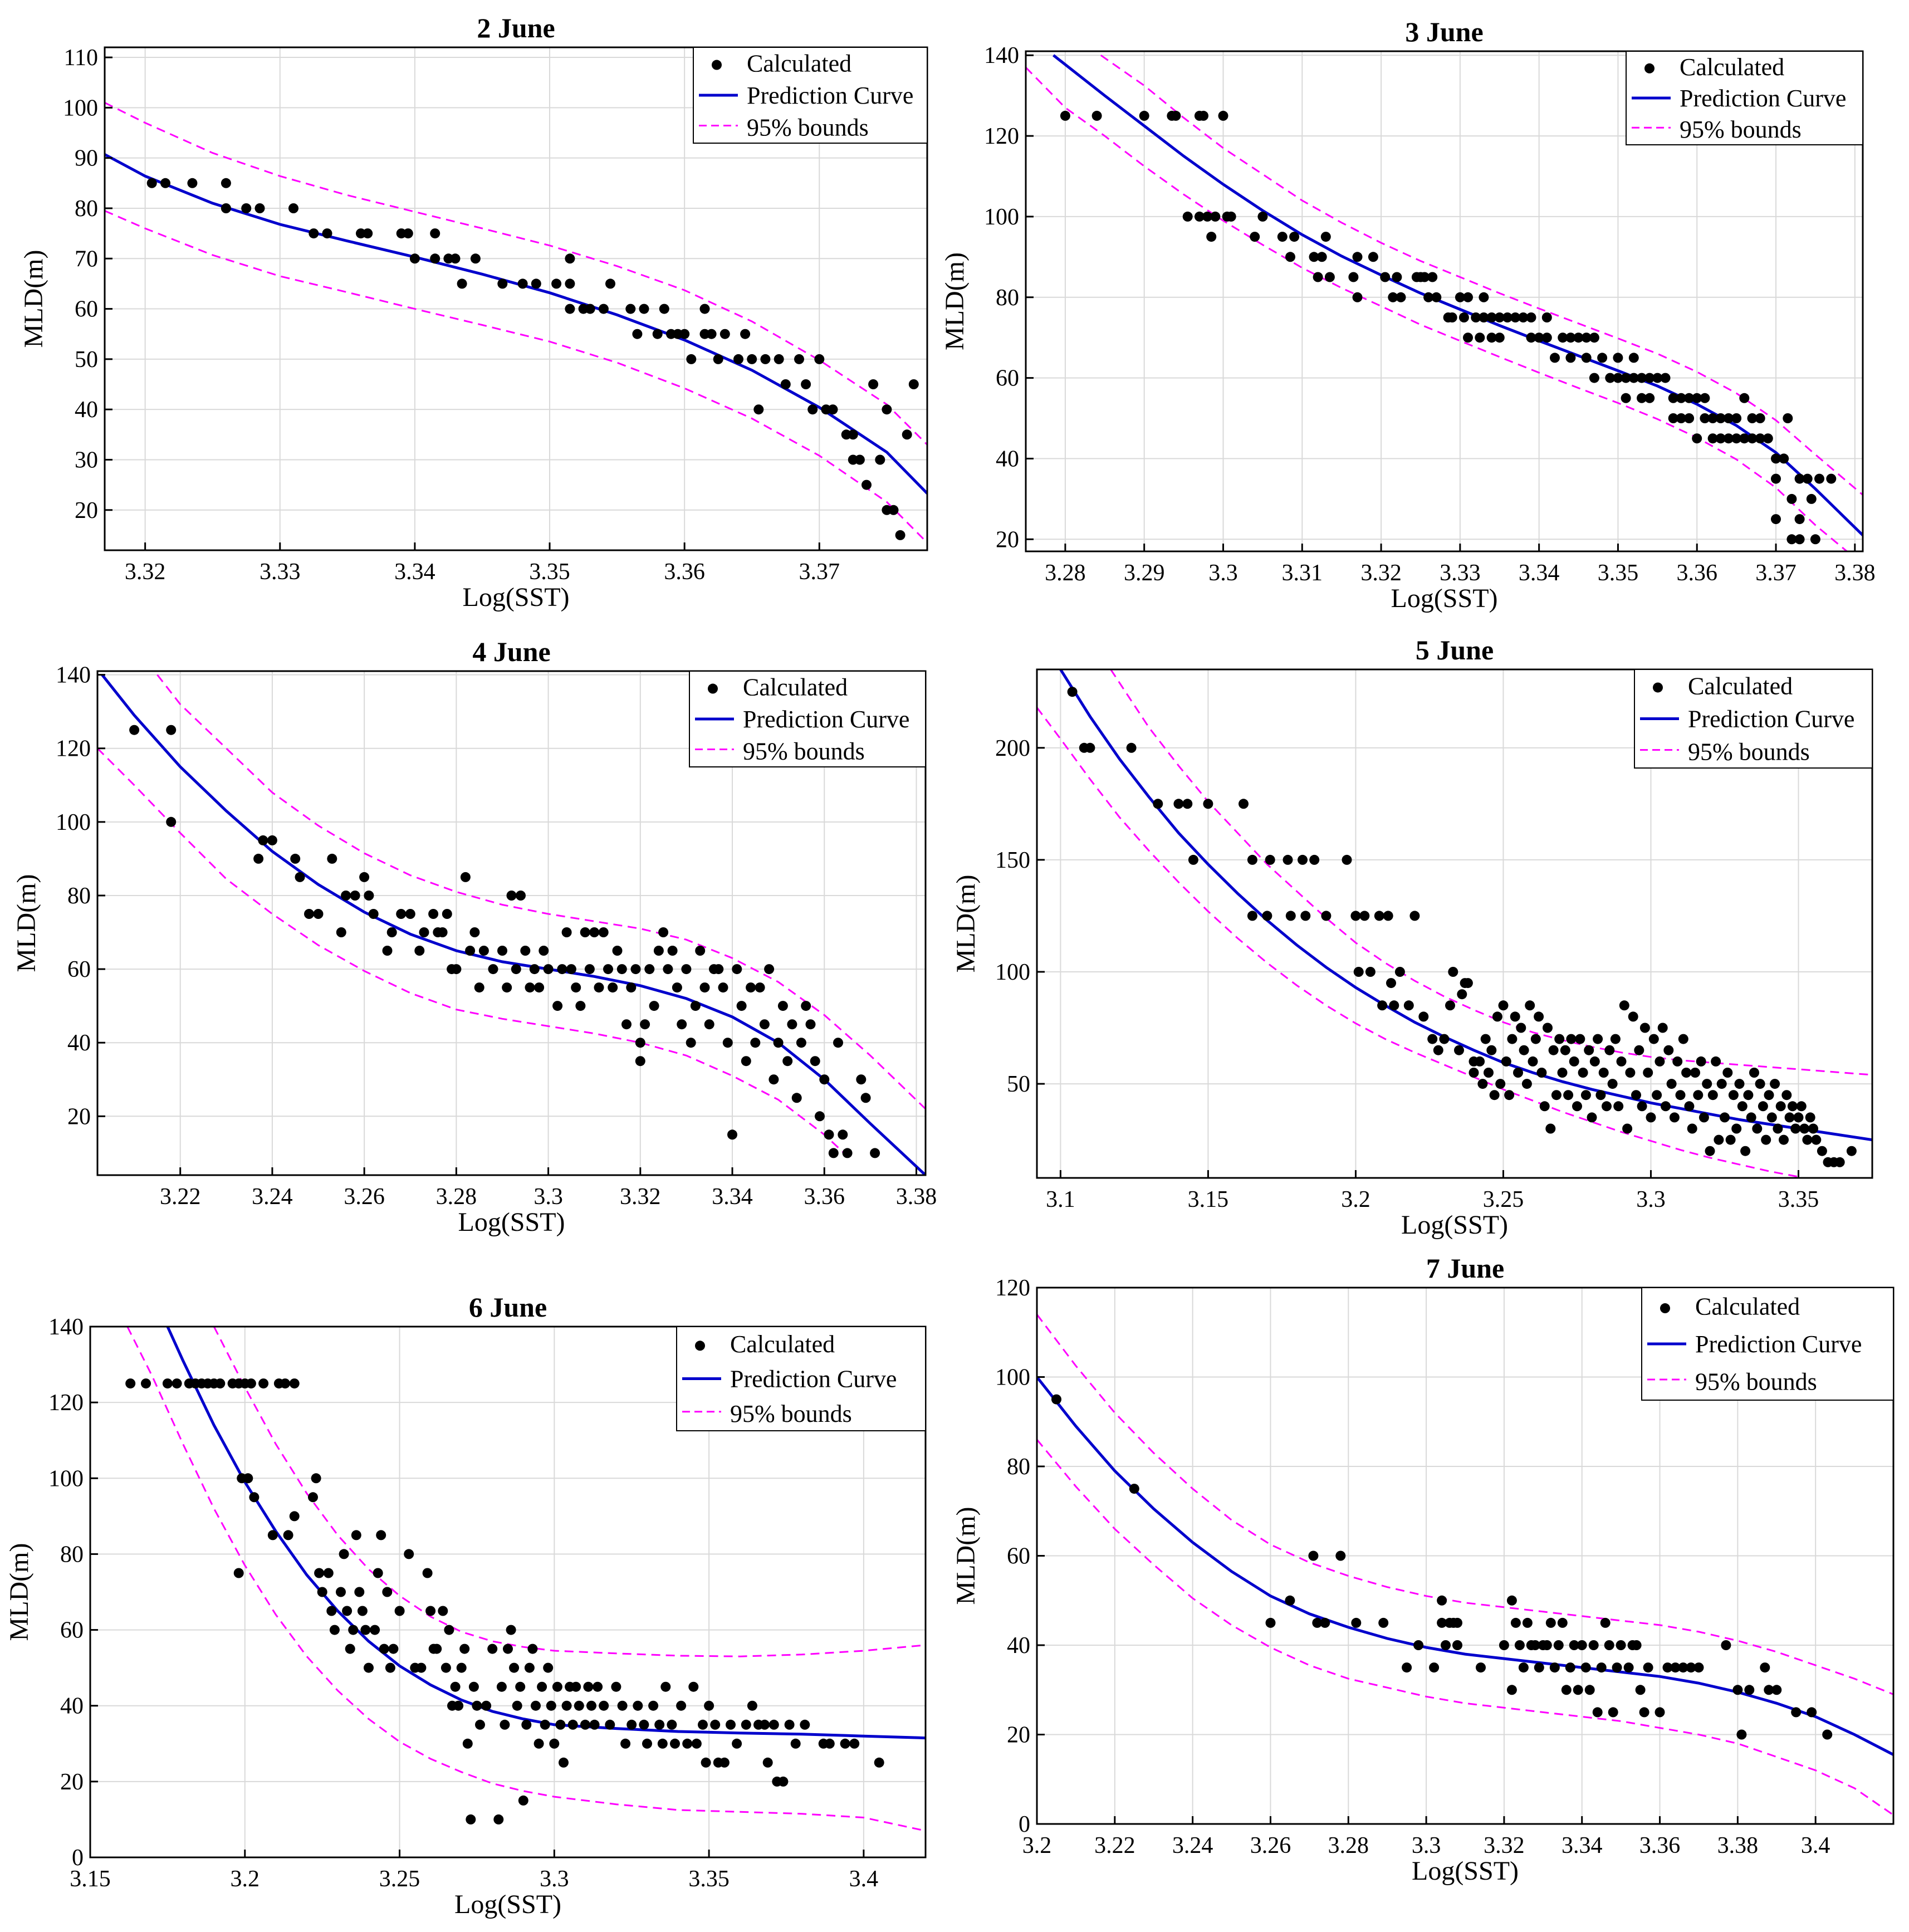  What do you see at coordinates (1660, 1845) in the screenshot?
I see `x-tick-label-8: 3.36` at bounding box center [1660, 1845].